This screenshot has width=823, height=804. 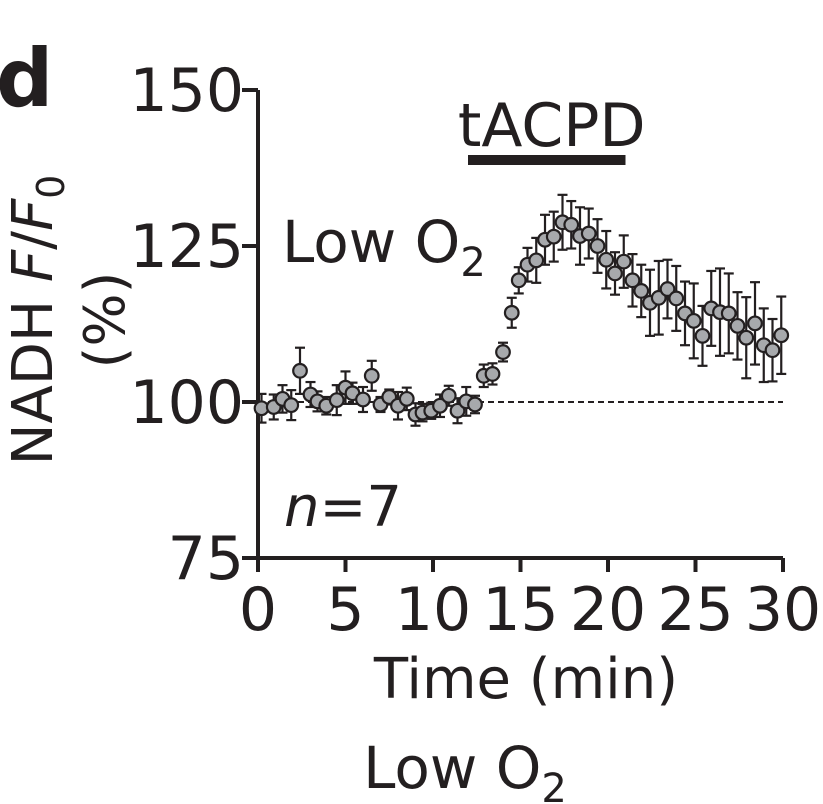 What do you see at coordinates (608, 610) in the screenshot?
I see `x-tick-label: 20` at bounding box center [608, 610].